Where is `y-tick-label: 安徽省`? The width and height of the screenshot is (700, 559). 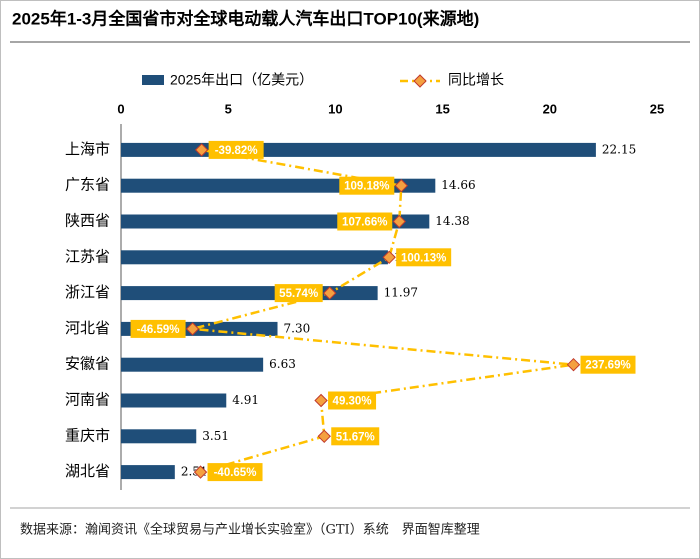 y-tick-label: 安徽省 is located at coordinates (87, 364).